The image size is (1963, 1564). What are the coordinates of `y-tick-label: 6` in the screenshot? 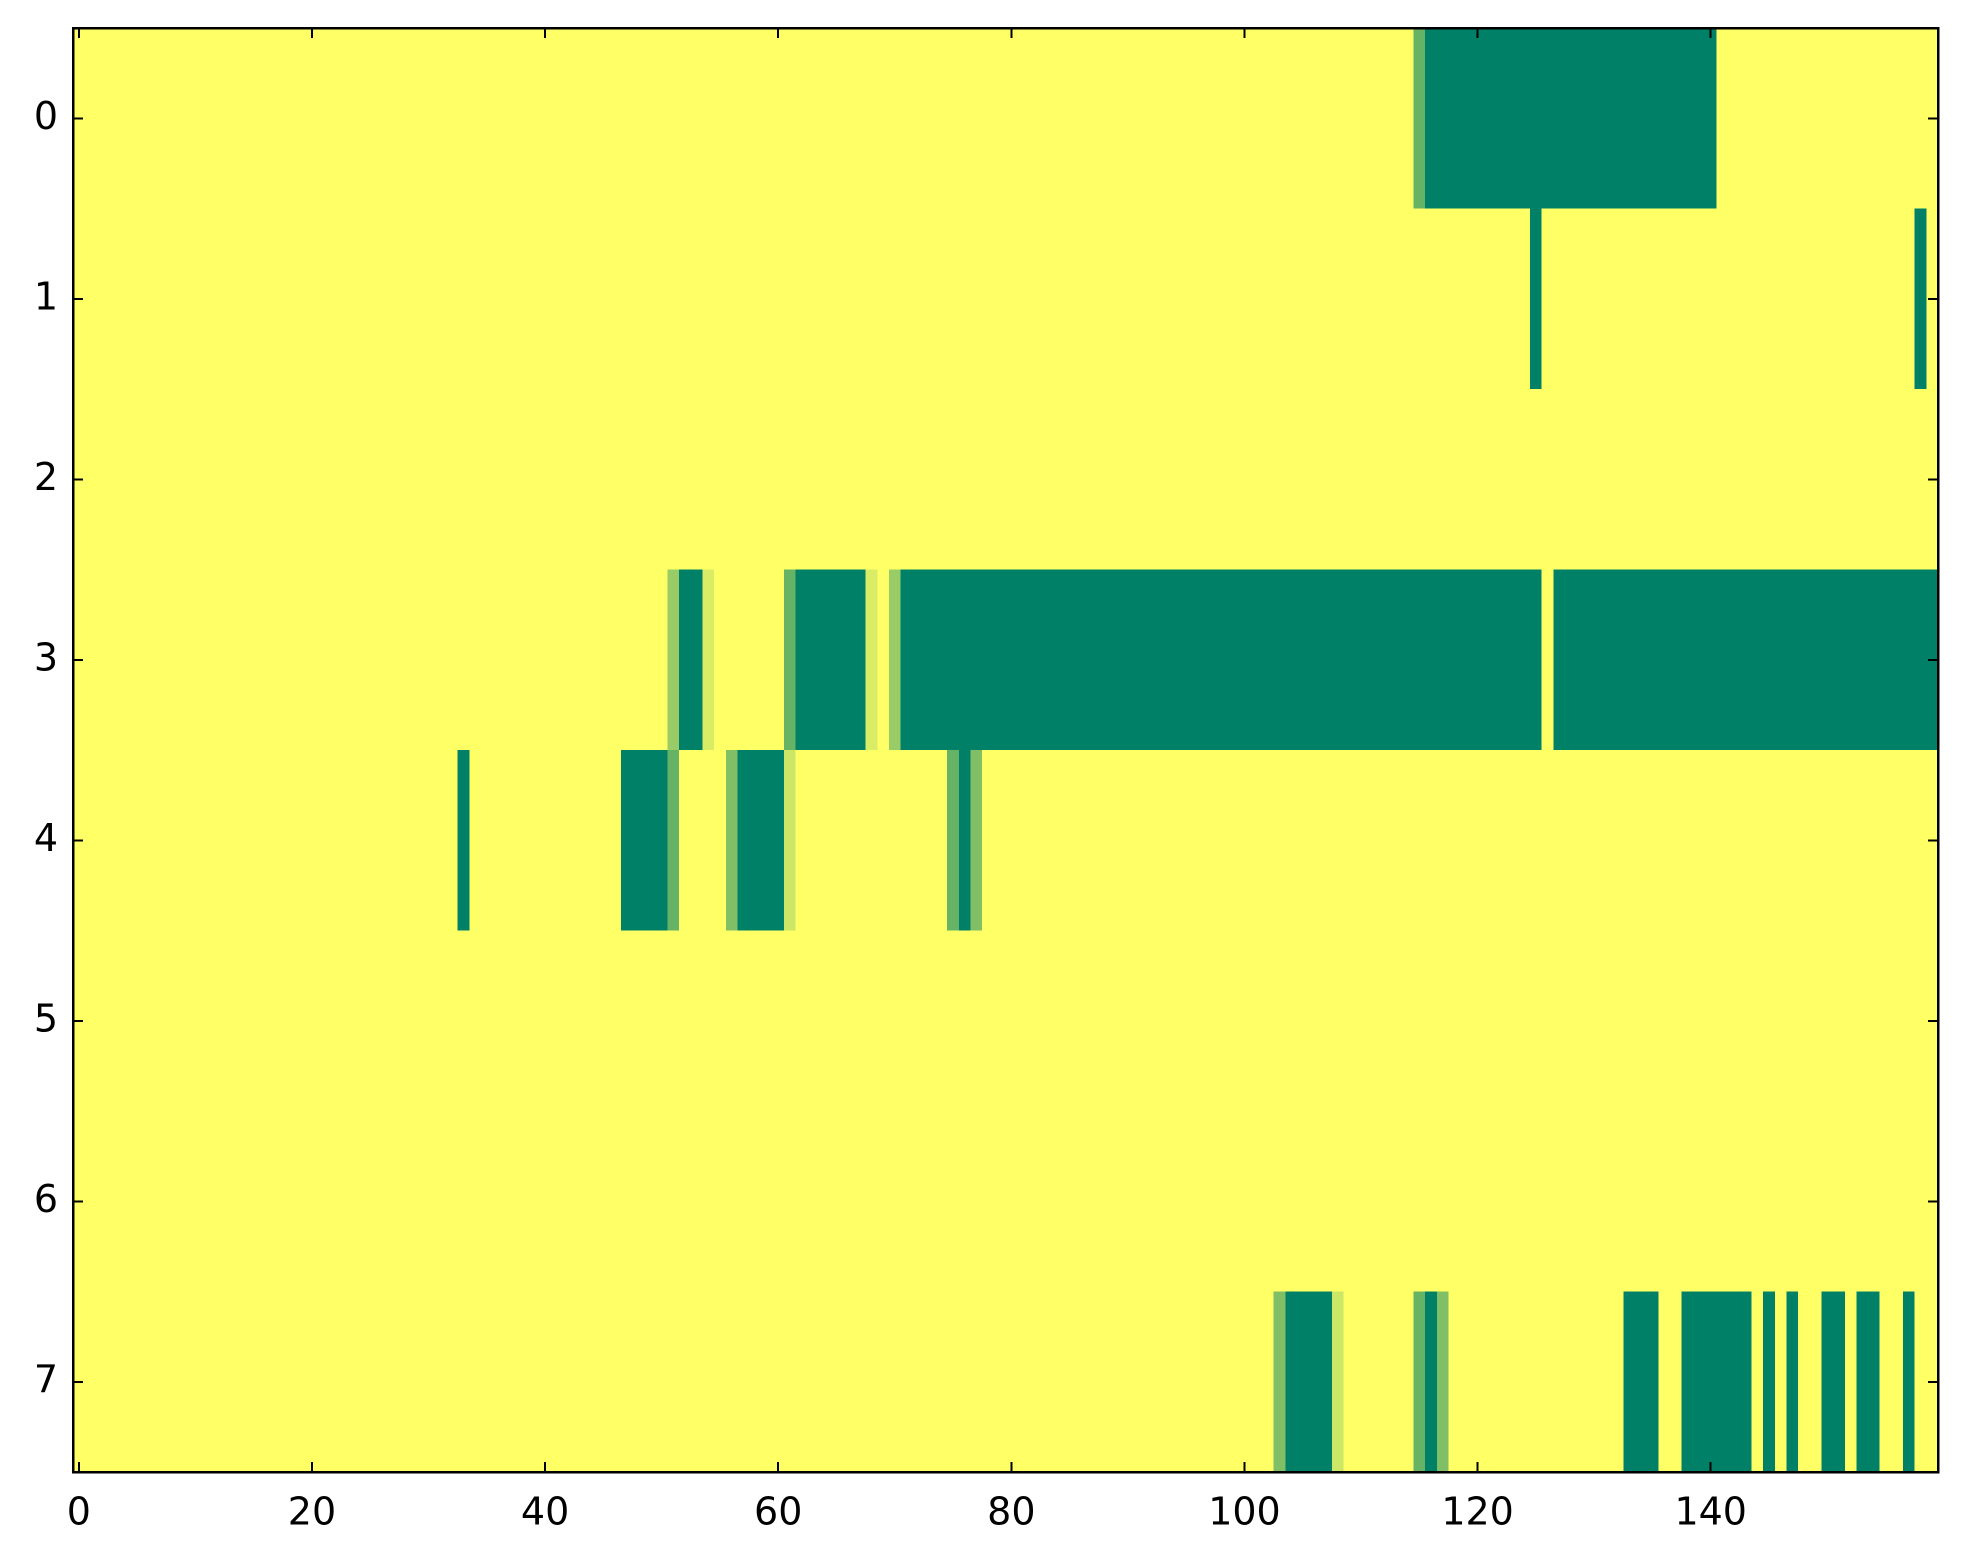 It's located at (46, 1199).